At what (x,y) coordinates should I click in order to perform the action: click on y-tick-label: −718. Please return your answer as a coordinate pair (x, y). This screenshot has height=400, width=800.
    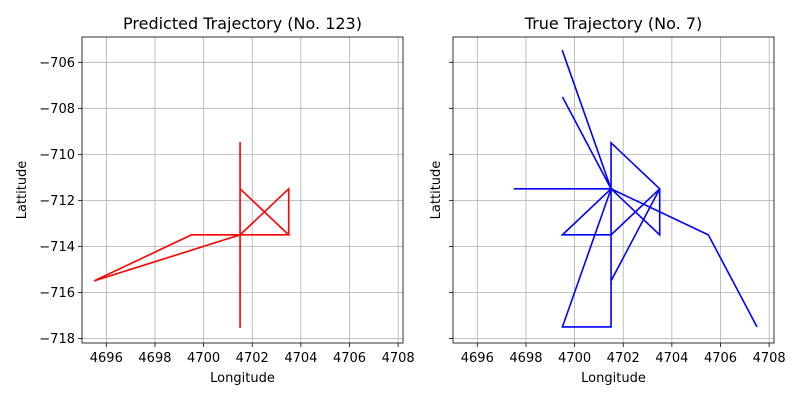
    Looking at the image, I should click on (57, 339).